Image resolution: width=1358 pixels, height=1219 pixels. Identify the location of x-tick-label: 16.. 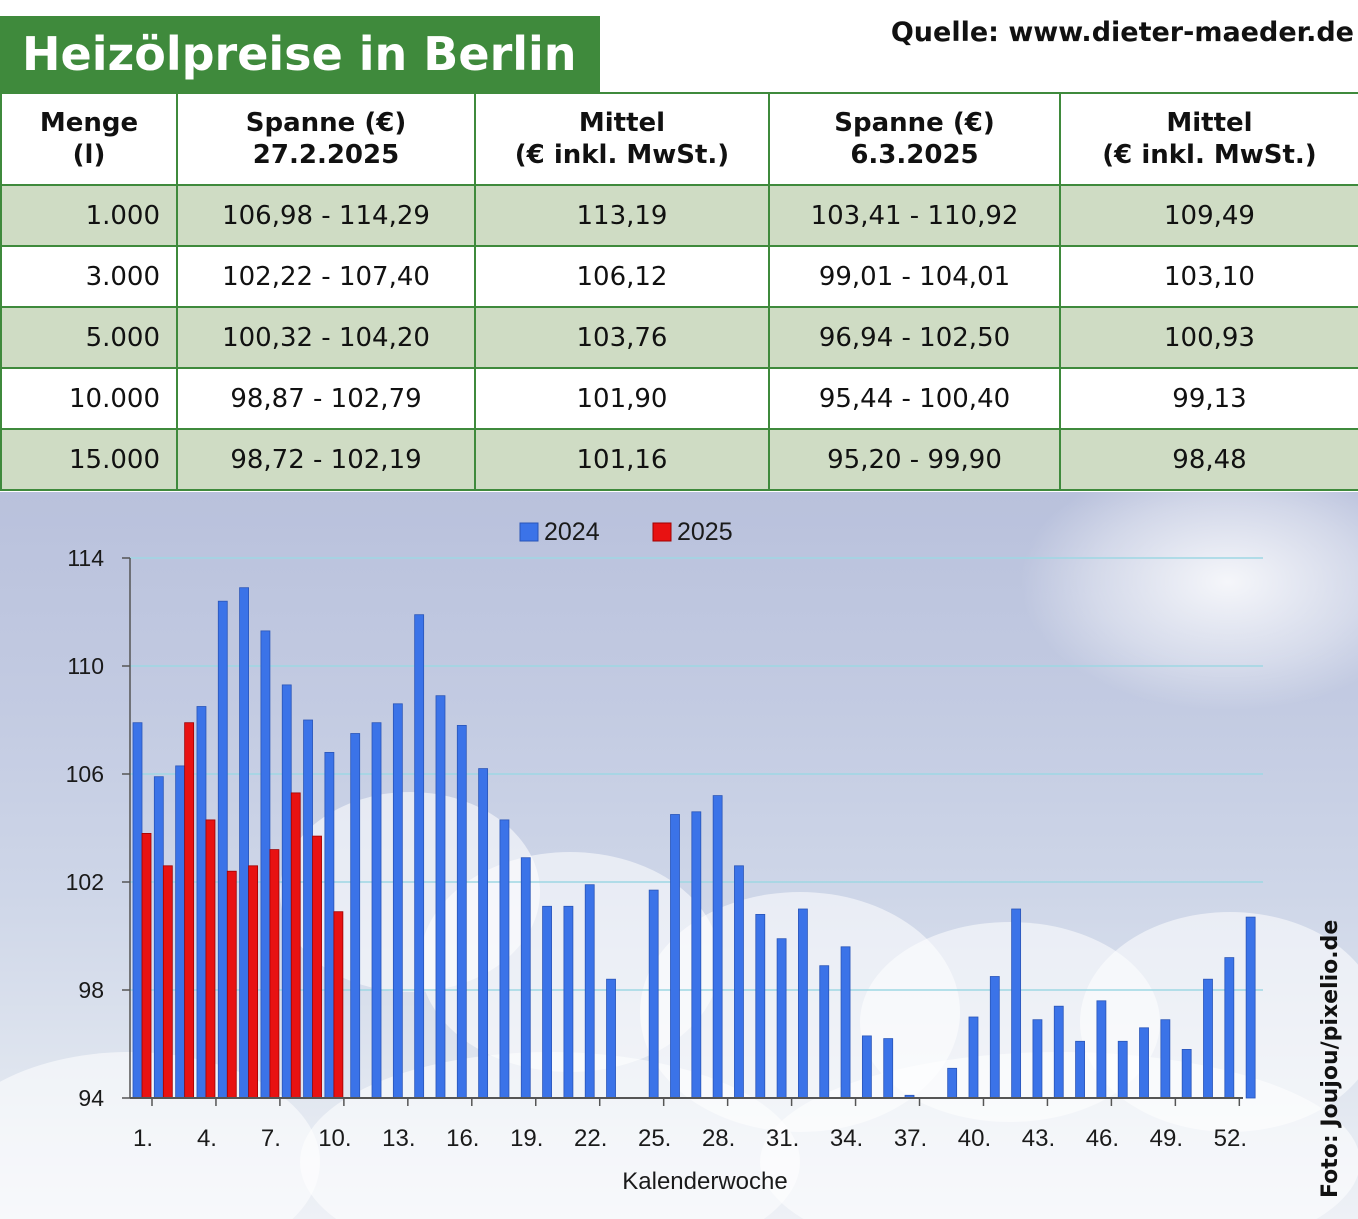
(462, 1138).